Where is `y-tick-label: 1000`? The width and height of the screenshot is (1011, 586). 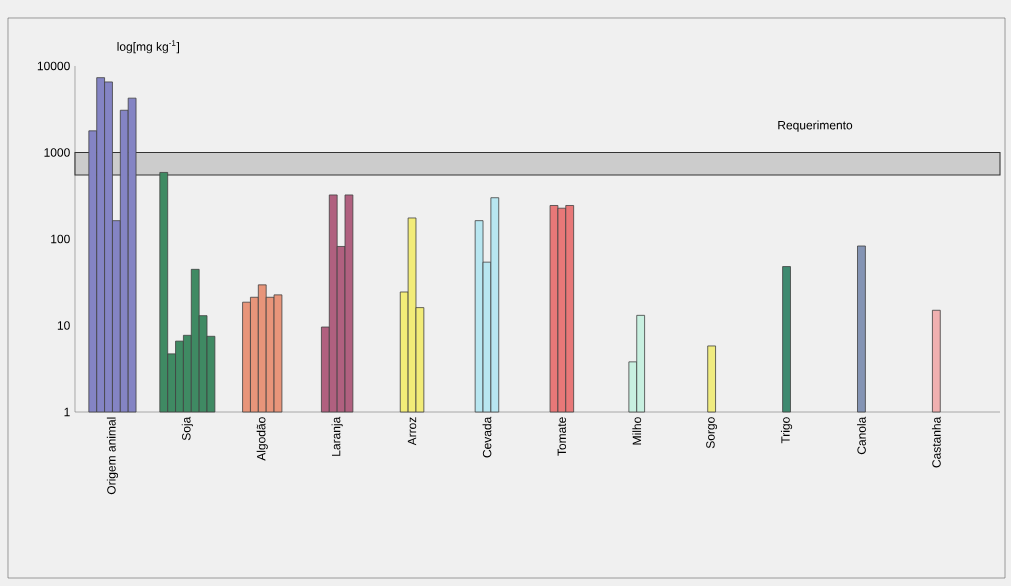 y-tick-label: 1000 is located at coordinates (57, 152).